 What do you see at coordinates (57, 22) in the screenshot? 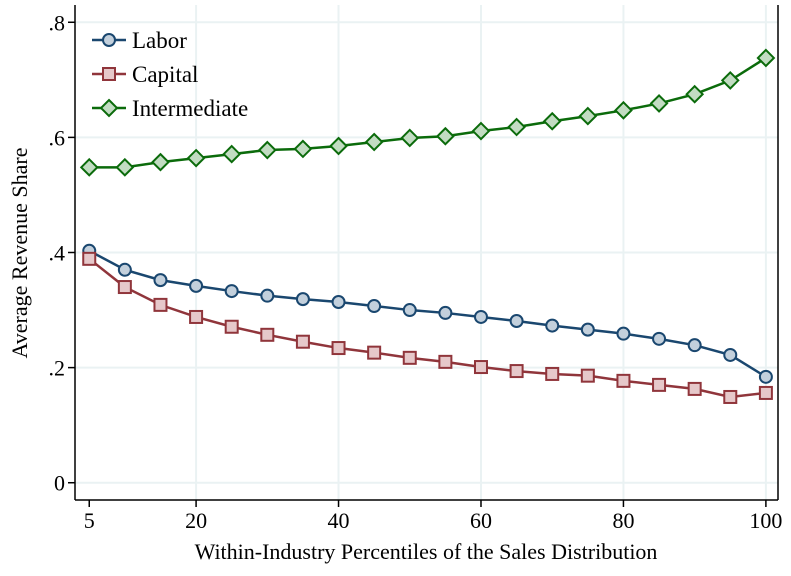
I see `y-tick-label: .8` at bounding box center [57, 22].